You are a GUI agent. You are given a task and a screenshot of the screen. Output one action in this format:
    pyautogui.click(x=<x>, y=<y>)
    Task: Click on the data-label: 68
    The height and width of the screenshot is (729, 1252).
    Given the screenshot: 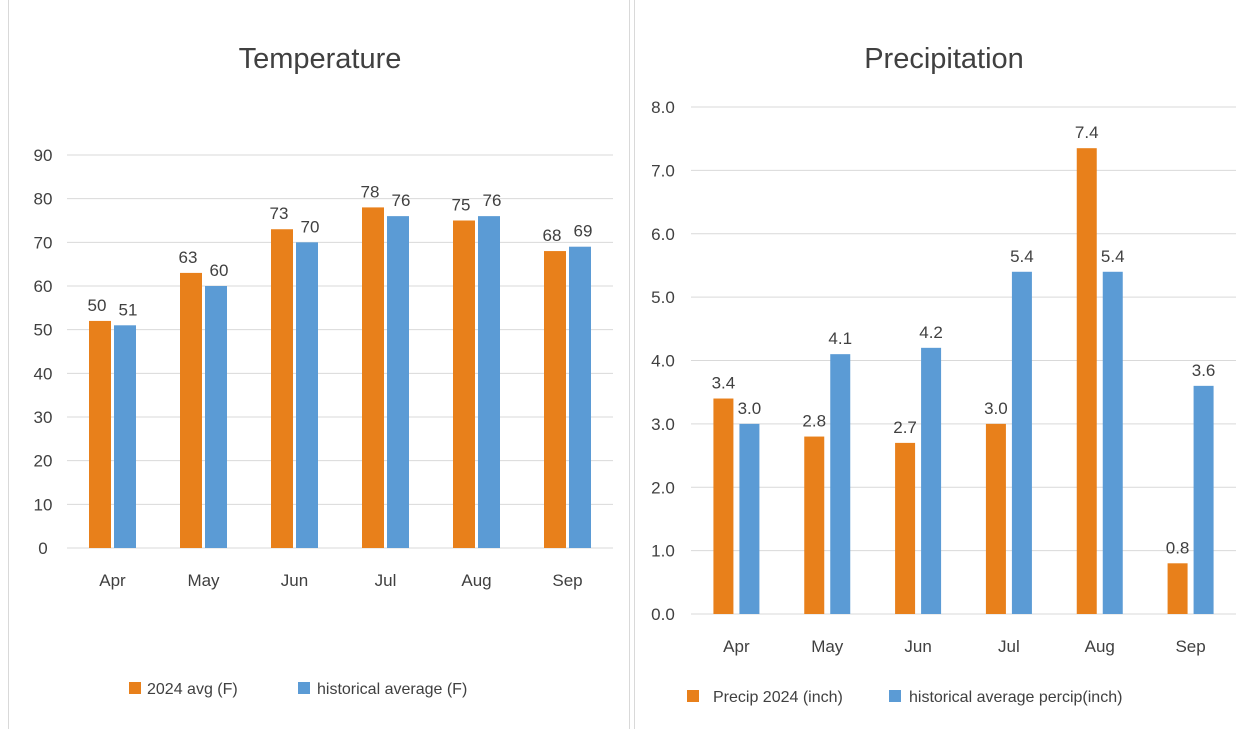 What is the action you would take?
    pyautogui.click(x=552, y=235)
    